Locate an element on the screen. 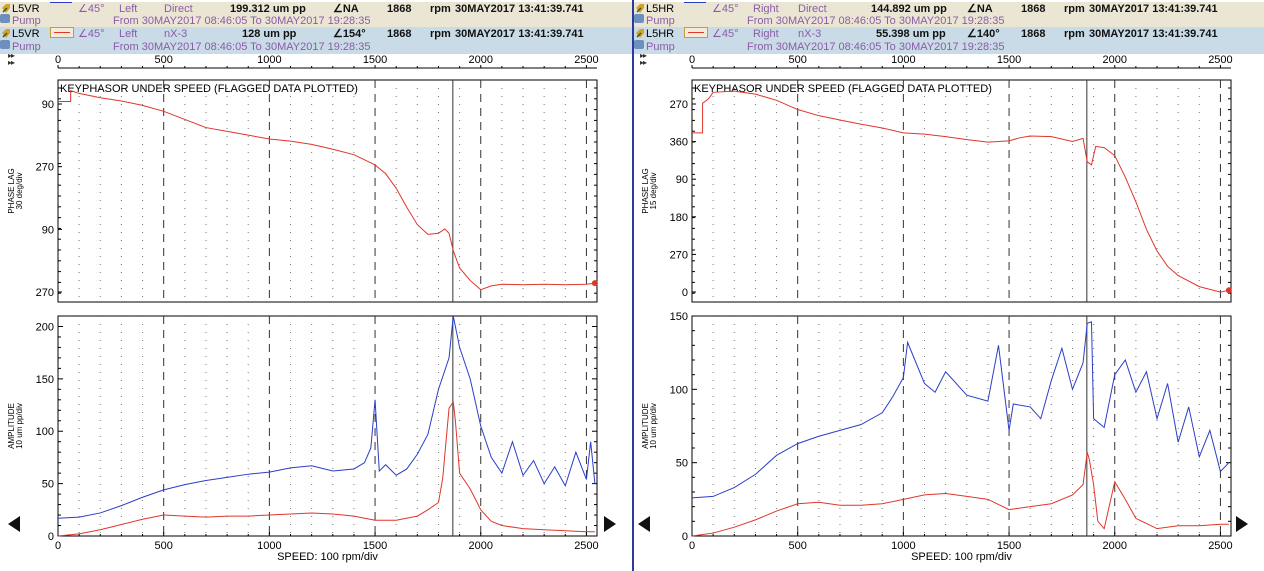  phase-axis-scale: 15 deg/div is located at coordinates (653, 191).